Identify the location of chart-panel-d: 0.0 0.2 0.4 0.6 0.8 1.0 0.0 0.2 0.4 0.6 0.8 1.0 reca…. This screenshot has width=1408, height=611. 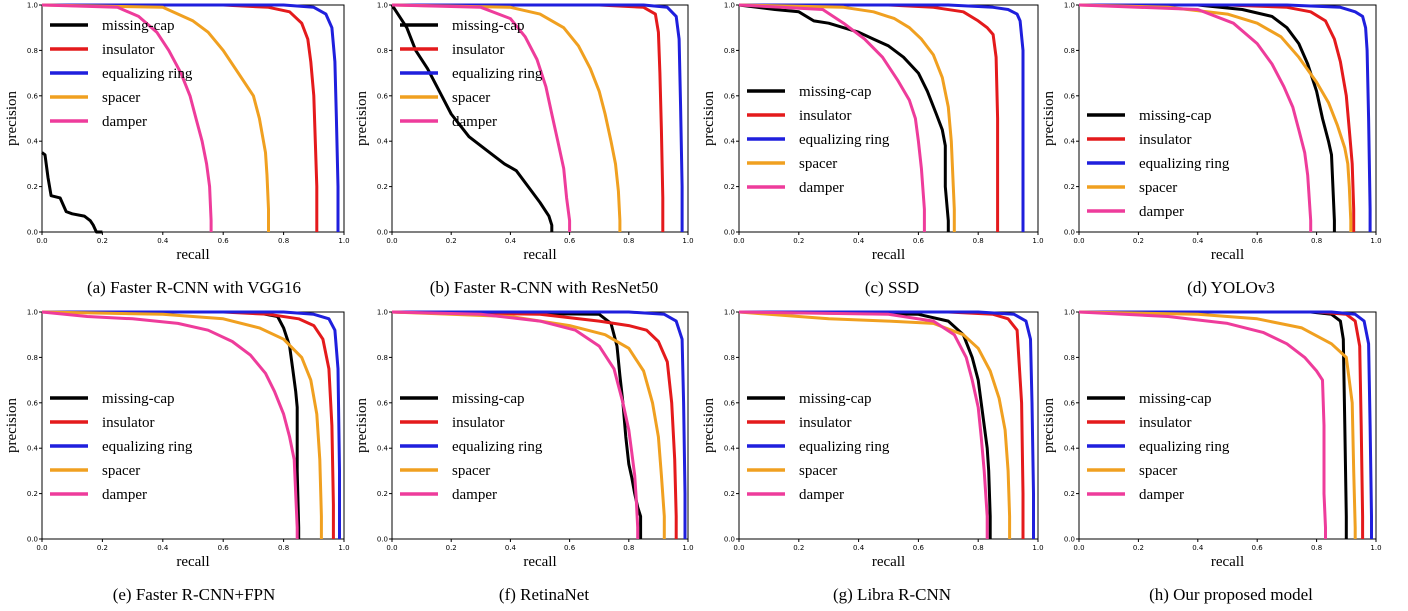
(1211, 133).